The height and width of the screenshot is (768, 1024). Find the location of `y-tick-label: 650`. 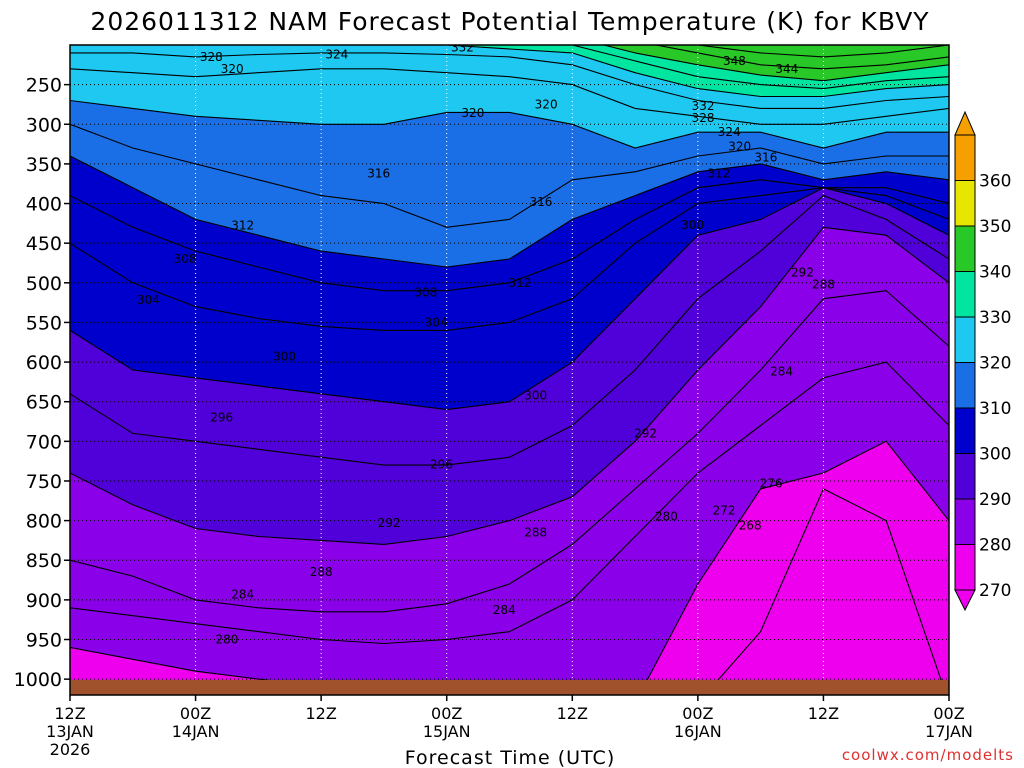

y-tick-label: 650 is located at coordinates (44, 403).